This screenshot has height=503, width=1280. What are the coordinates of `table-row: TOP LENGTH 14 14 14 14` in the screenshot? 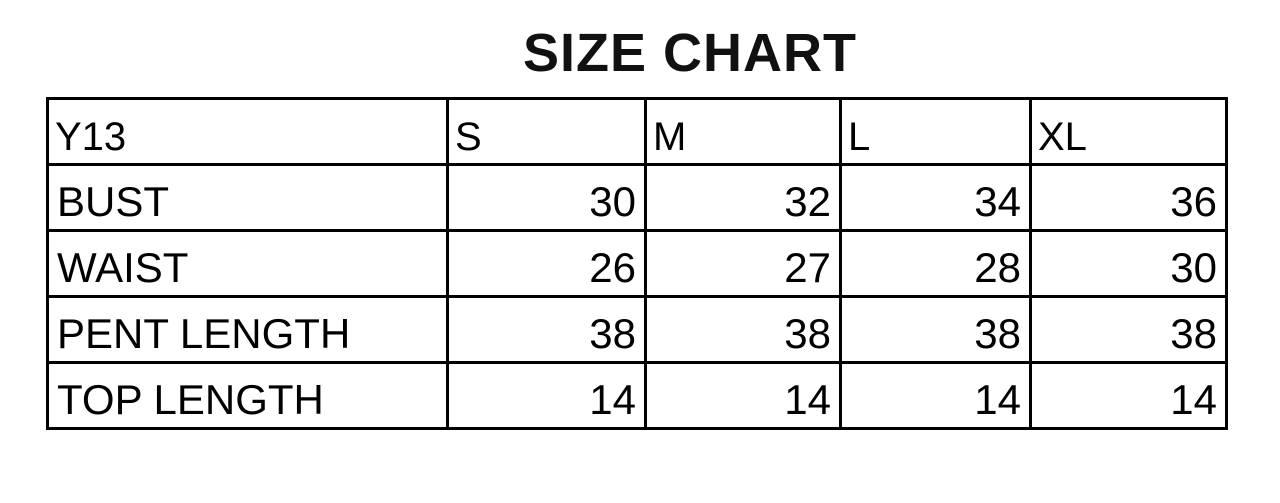 It's located at (637, 395).